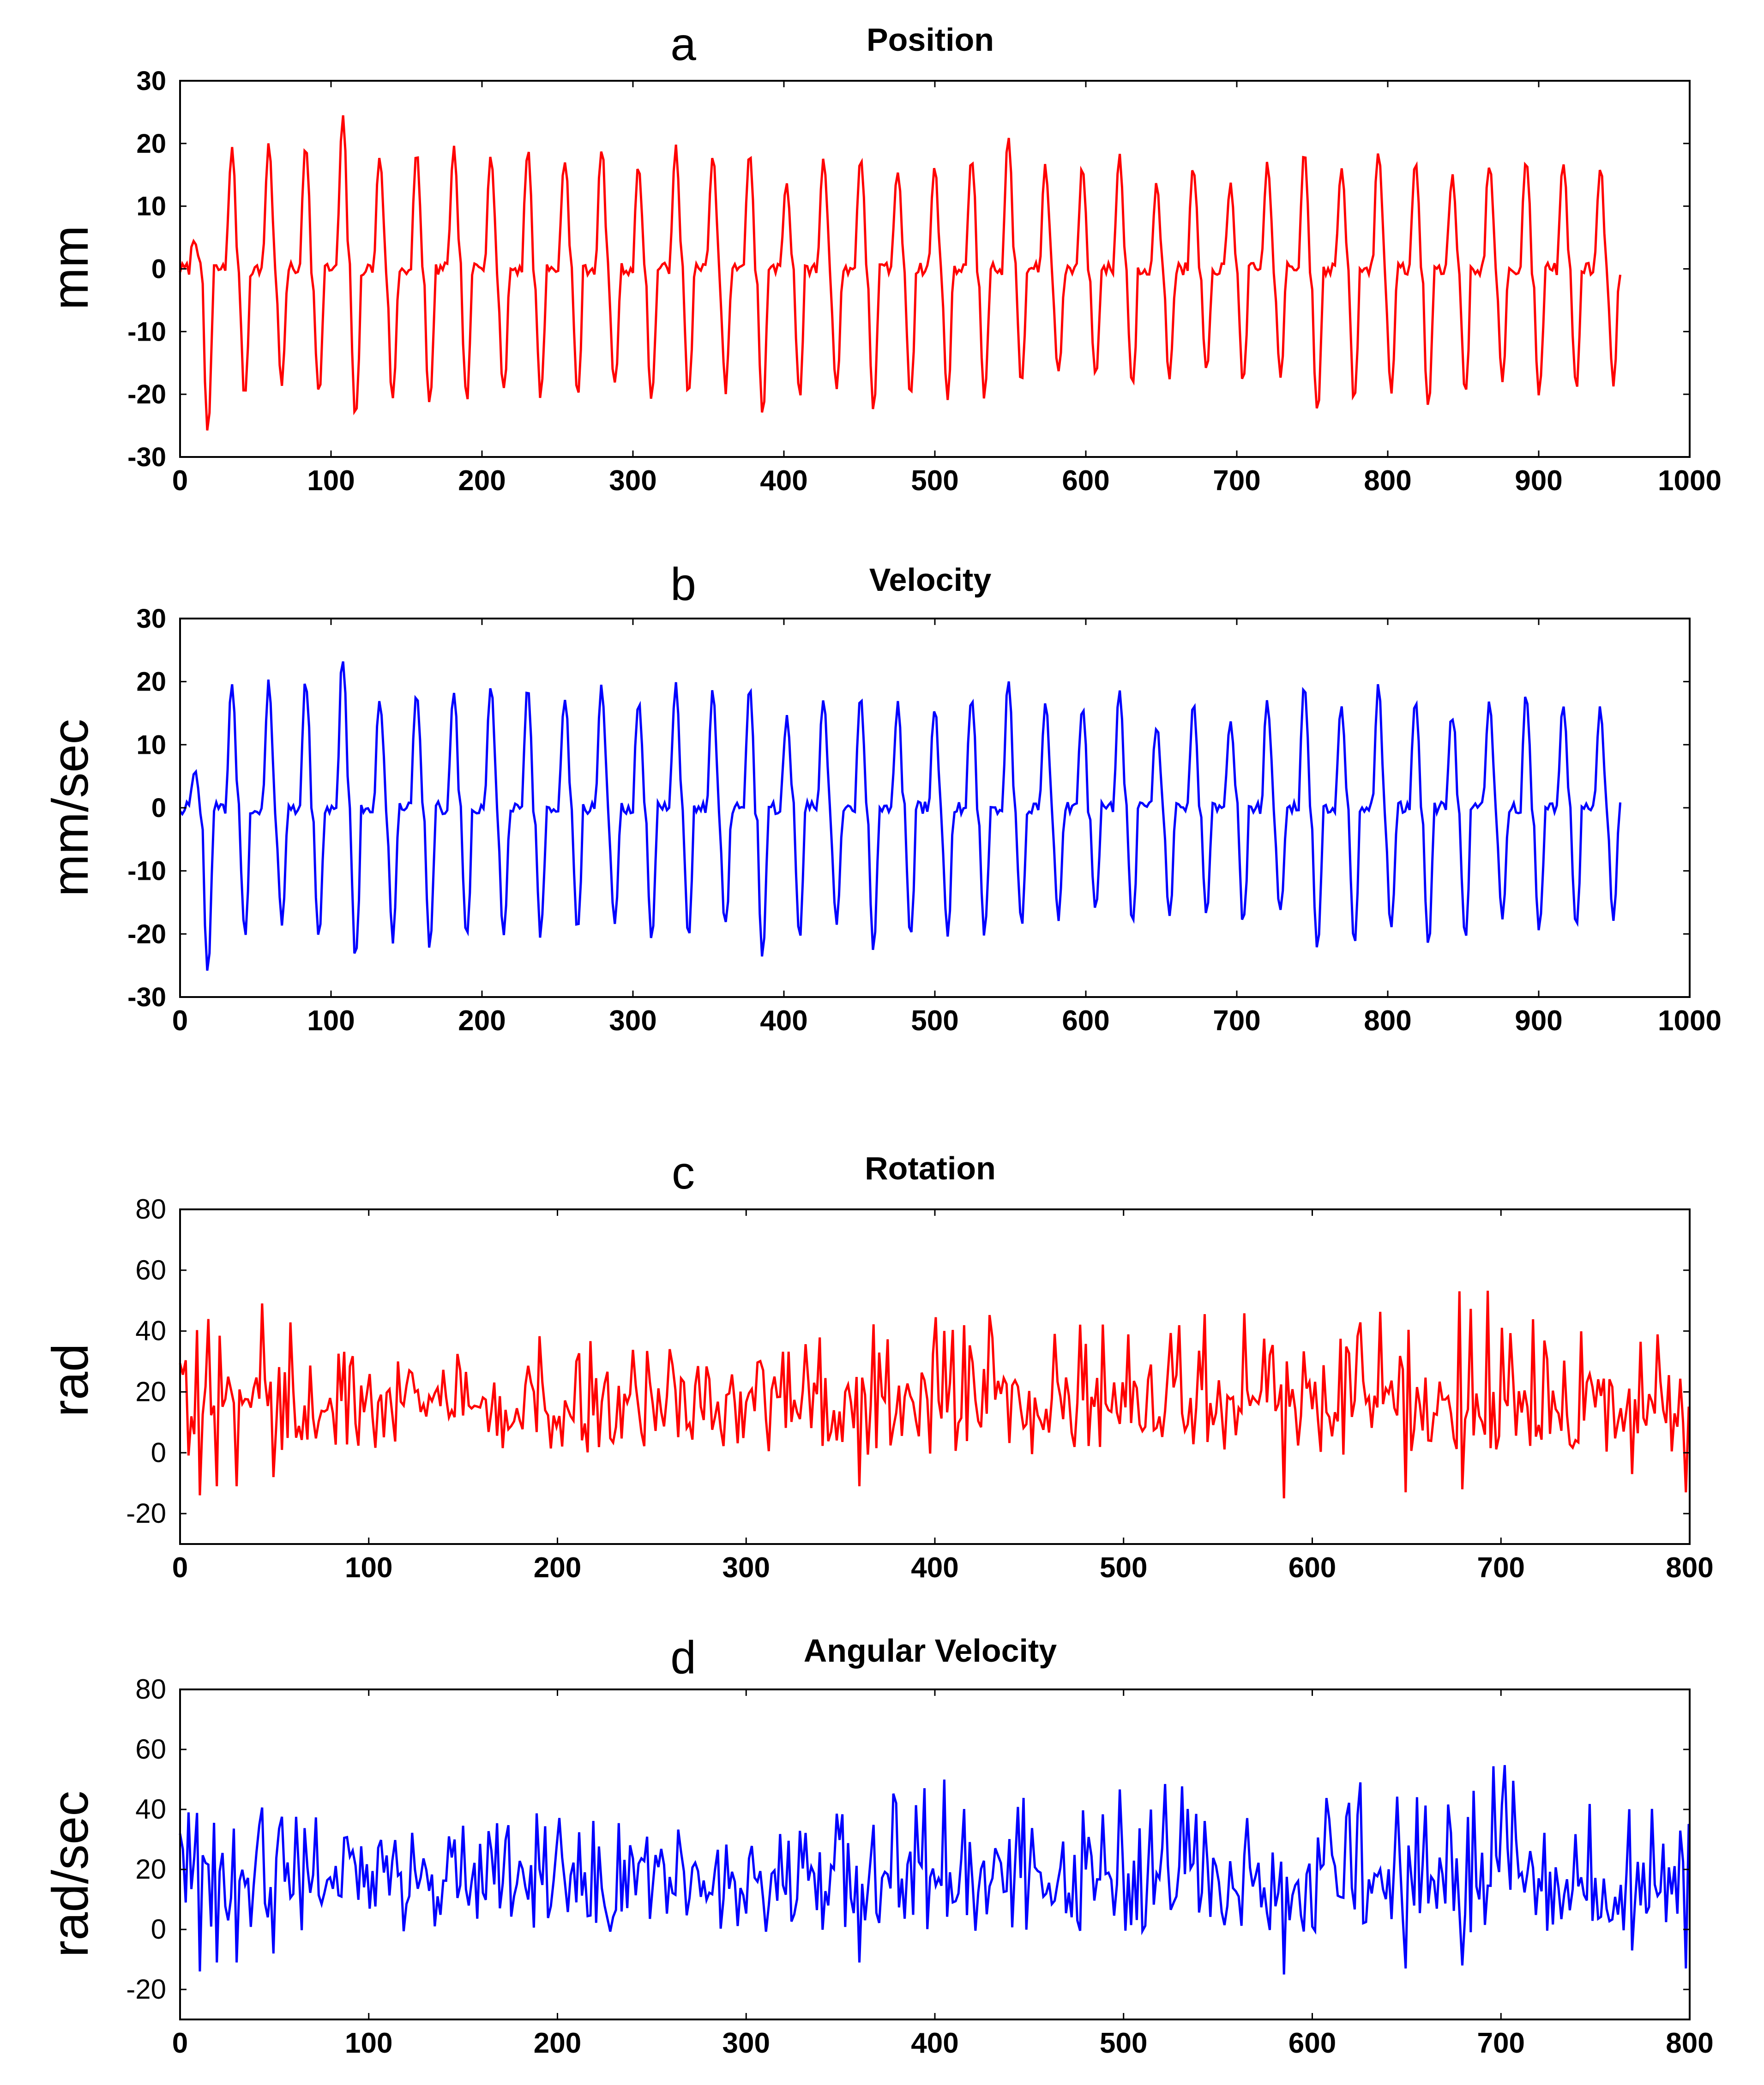 The image size is (1764, 2085). I want to click on chart-title: Position, so click(930, 40).